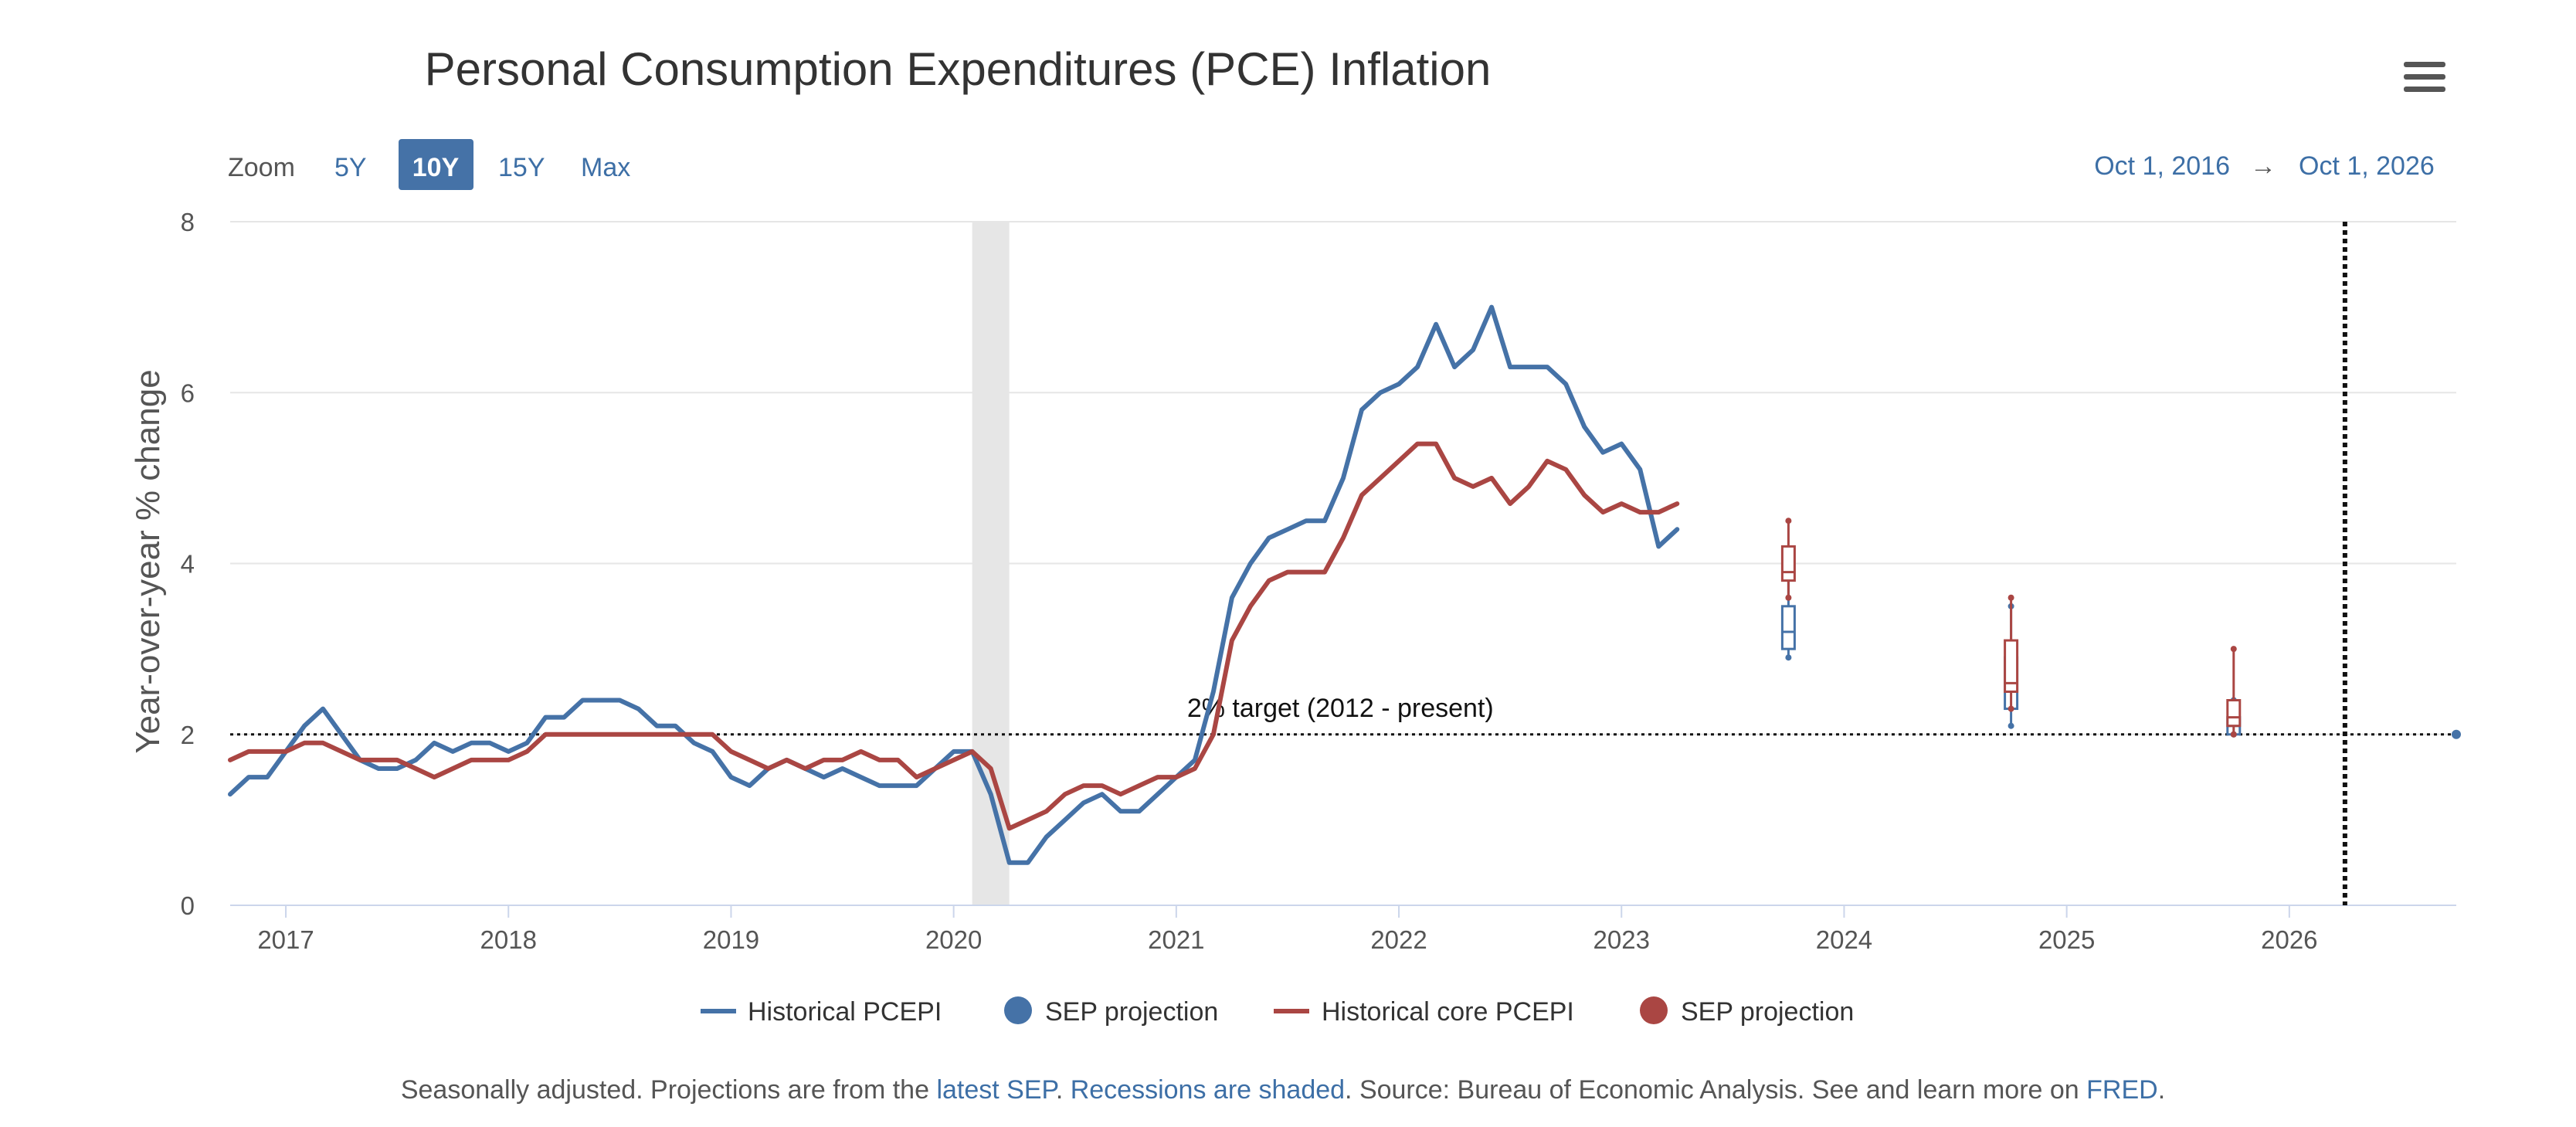  Describe the element at coordinates (2161, 1090) in the screenshot. I see `caption-text-4: .` at that location.